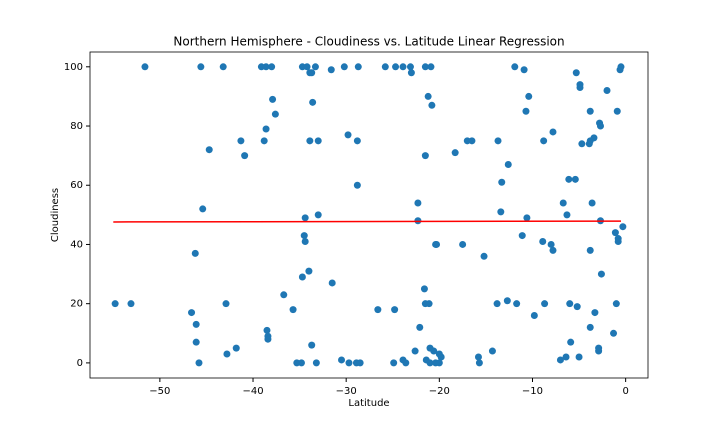 Image resolution: width=720 pixels, height=432 pixels. What do you see at coordinates (55, 215) in the screenshot?
I see `y-axis-label: Cloudiness` at bounding box center [55, 215].